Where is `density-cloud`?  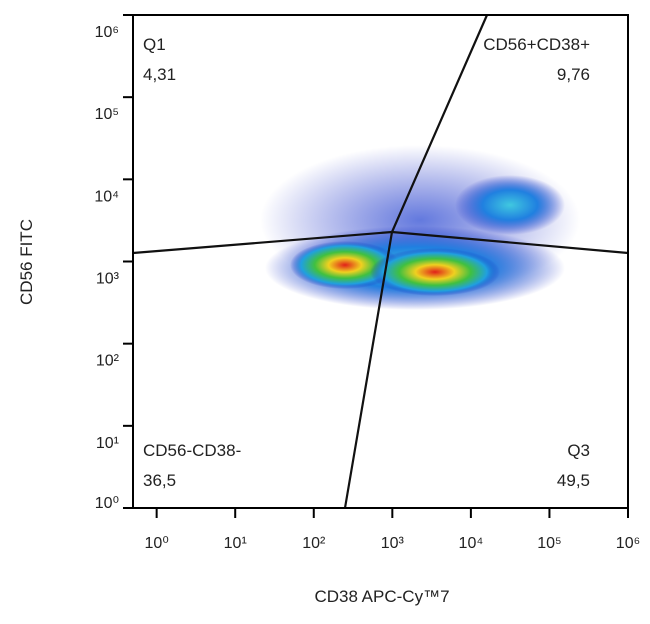
density-cloud is located at coordinates (420, 227).